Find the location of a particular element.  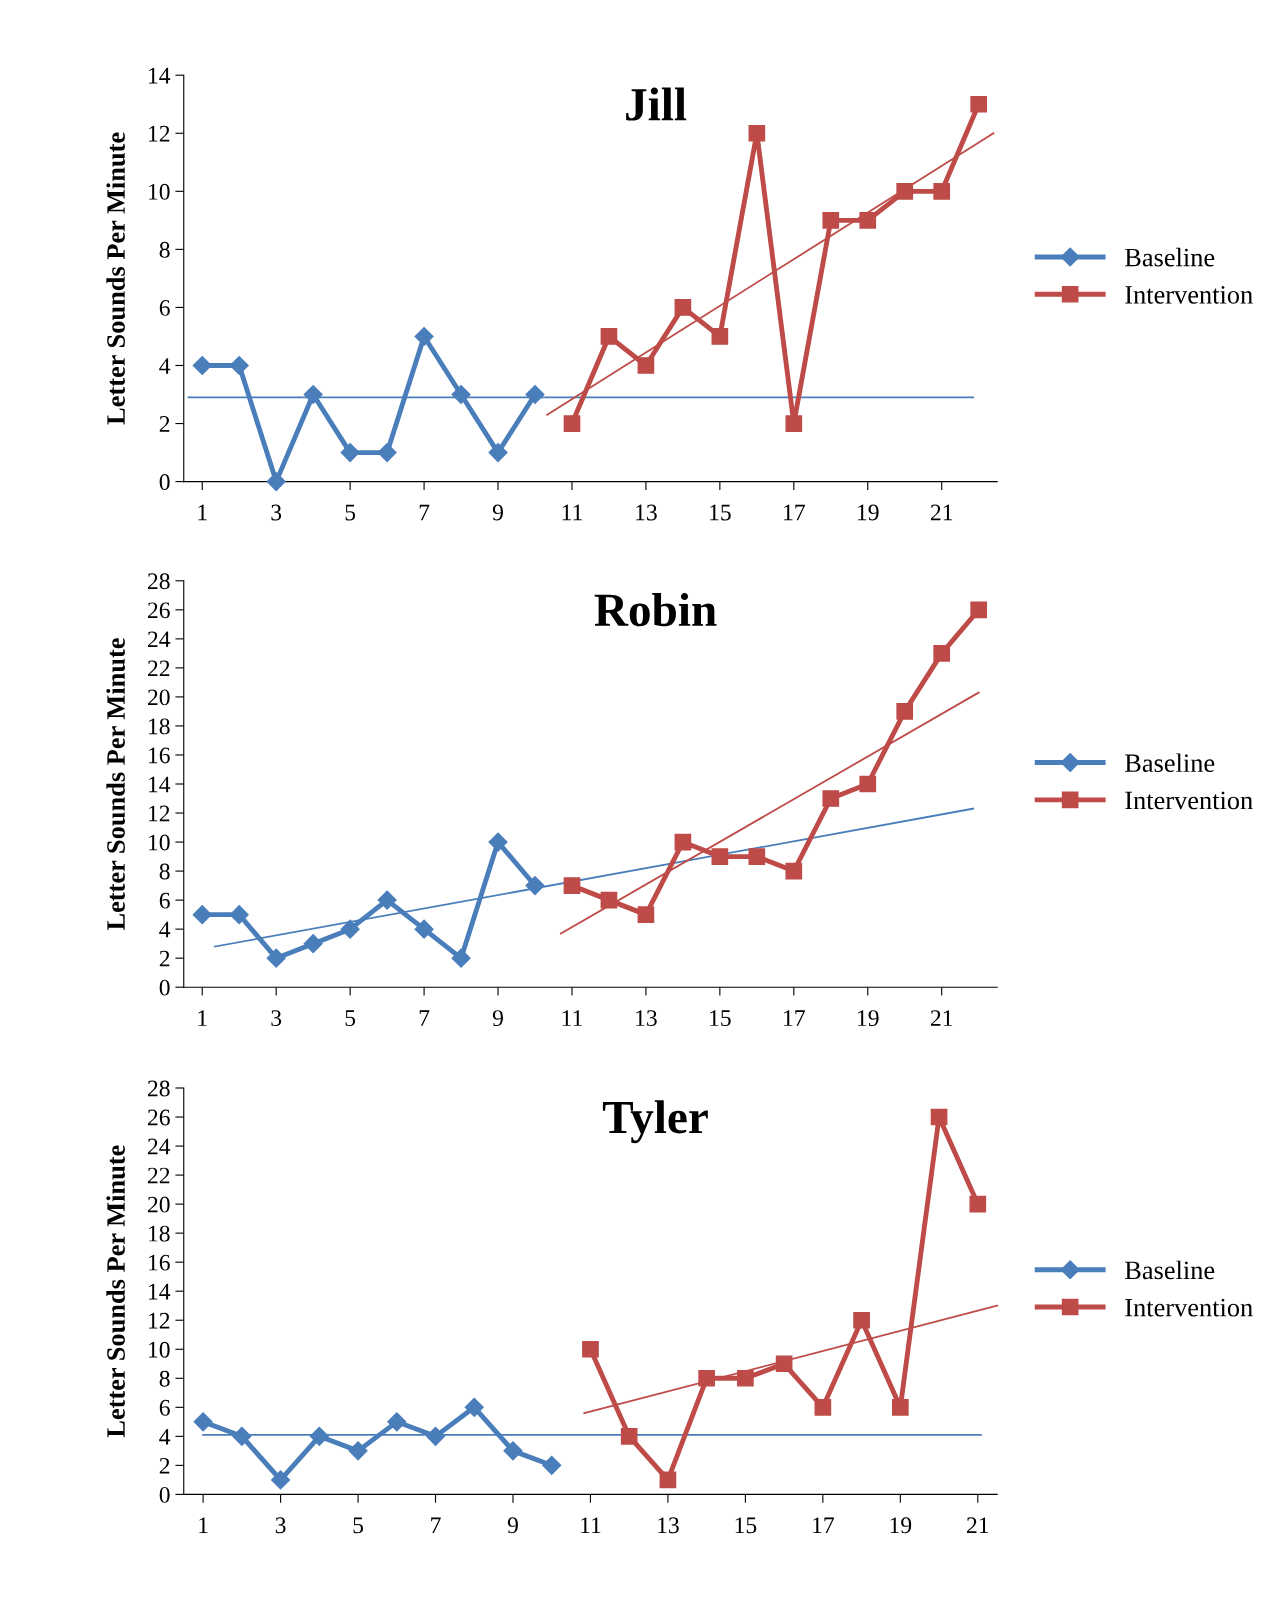

chart-title: Robin is located at coordinates (655, 609).